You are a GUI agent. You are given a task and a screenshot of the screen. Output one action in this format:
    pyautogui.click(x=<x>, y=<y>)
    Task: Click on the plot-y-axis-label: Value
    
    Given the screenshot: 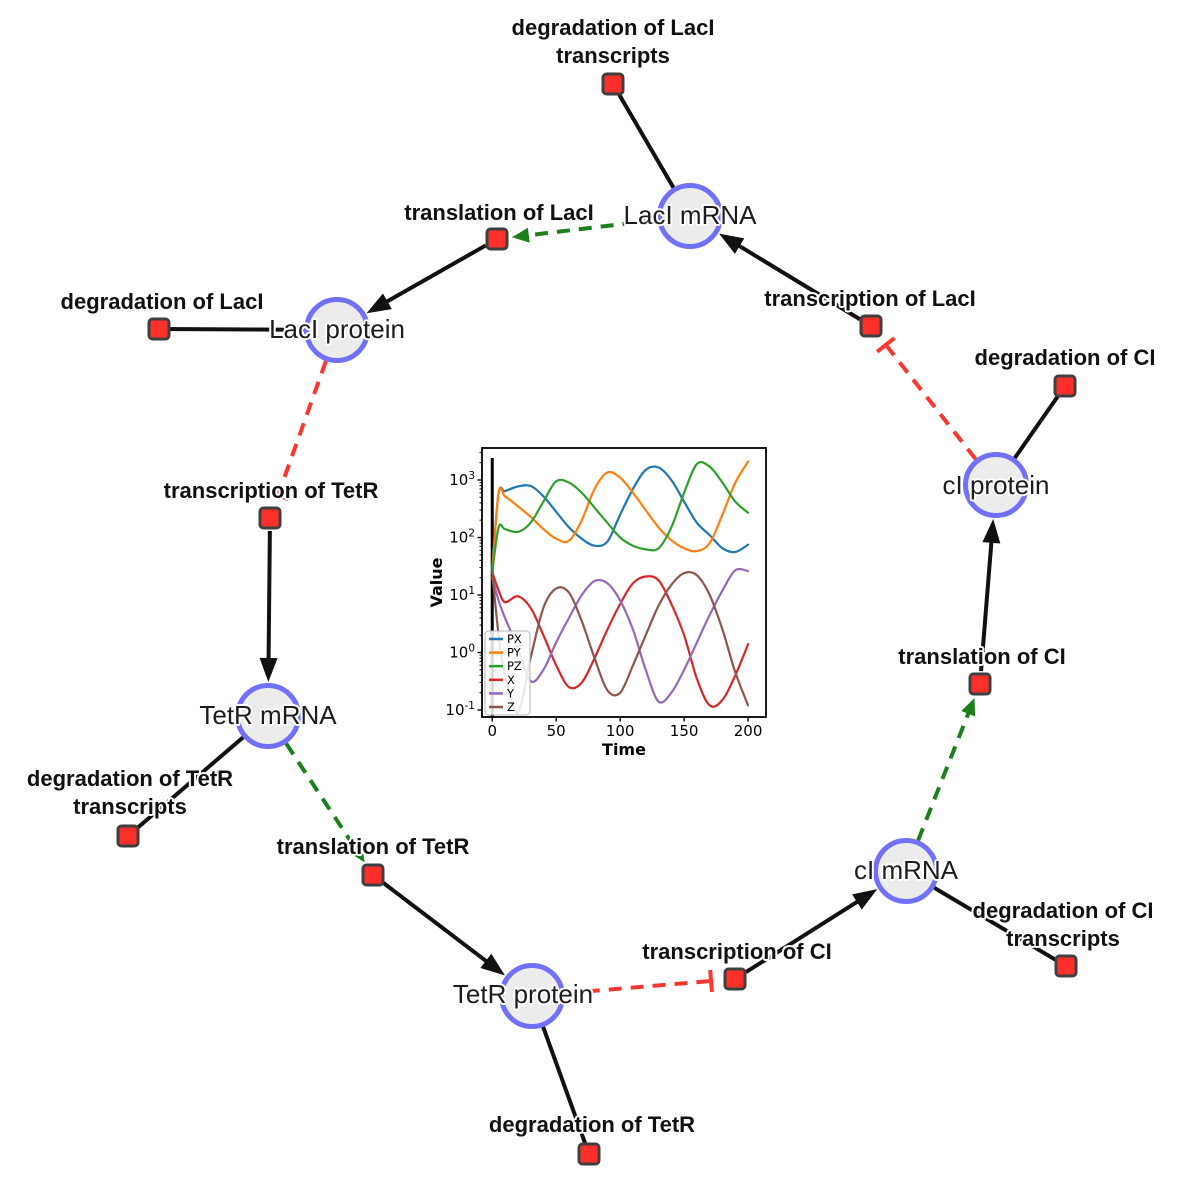 What is the action you would take?
    pyautogui.click(x=438, y=582)
    